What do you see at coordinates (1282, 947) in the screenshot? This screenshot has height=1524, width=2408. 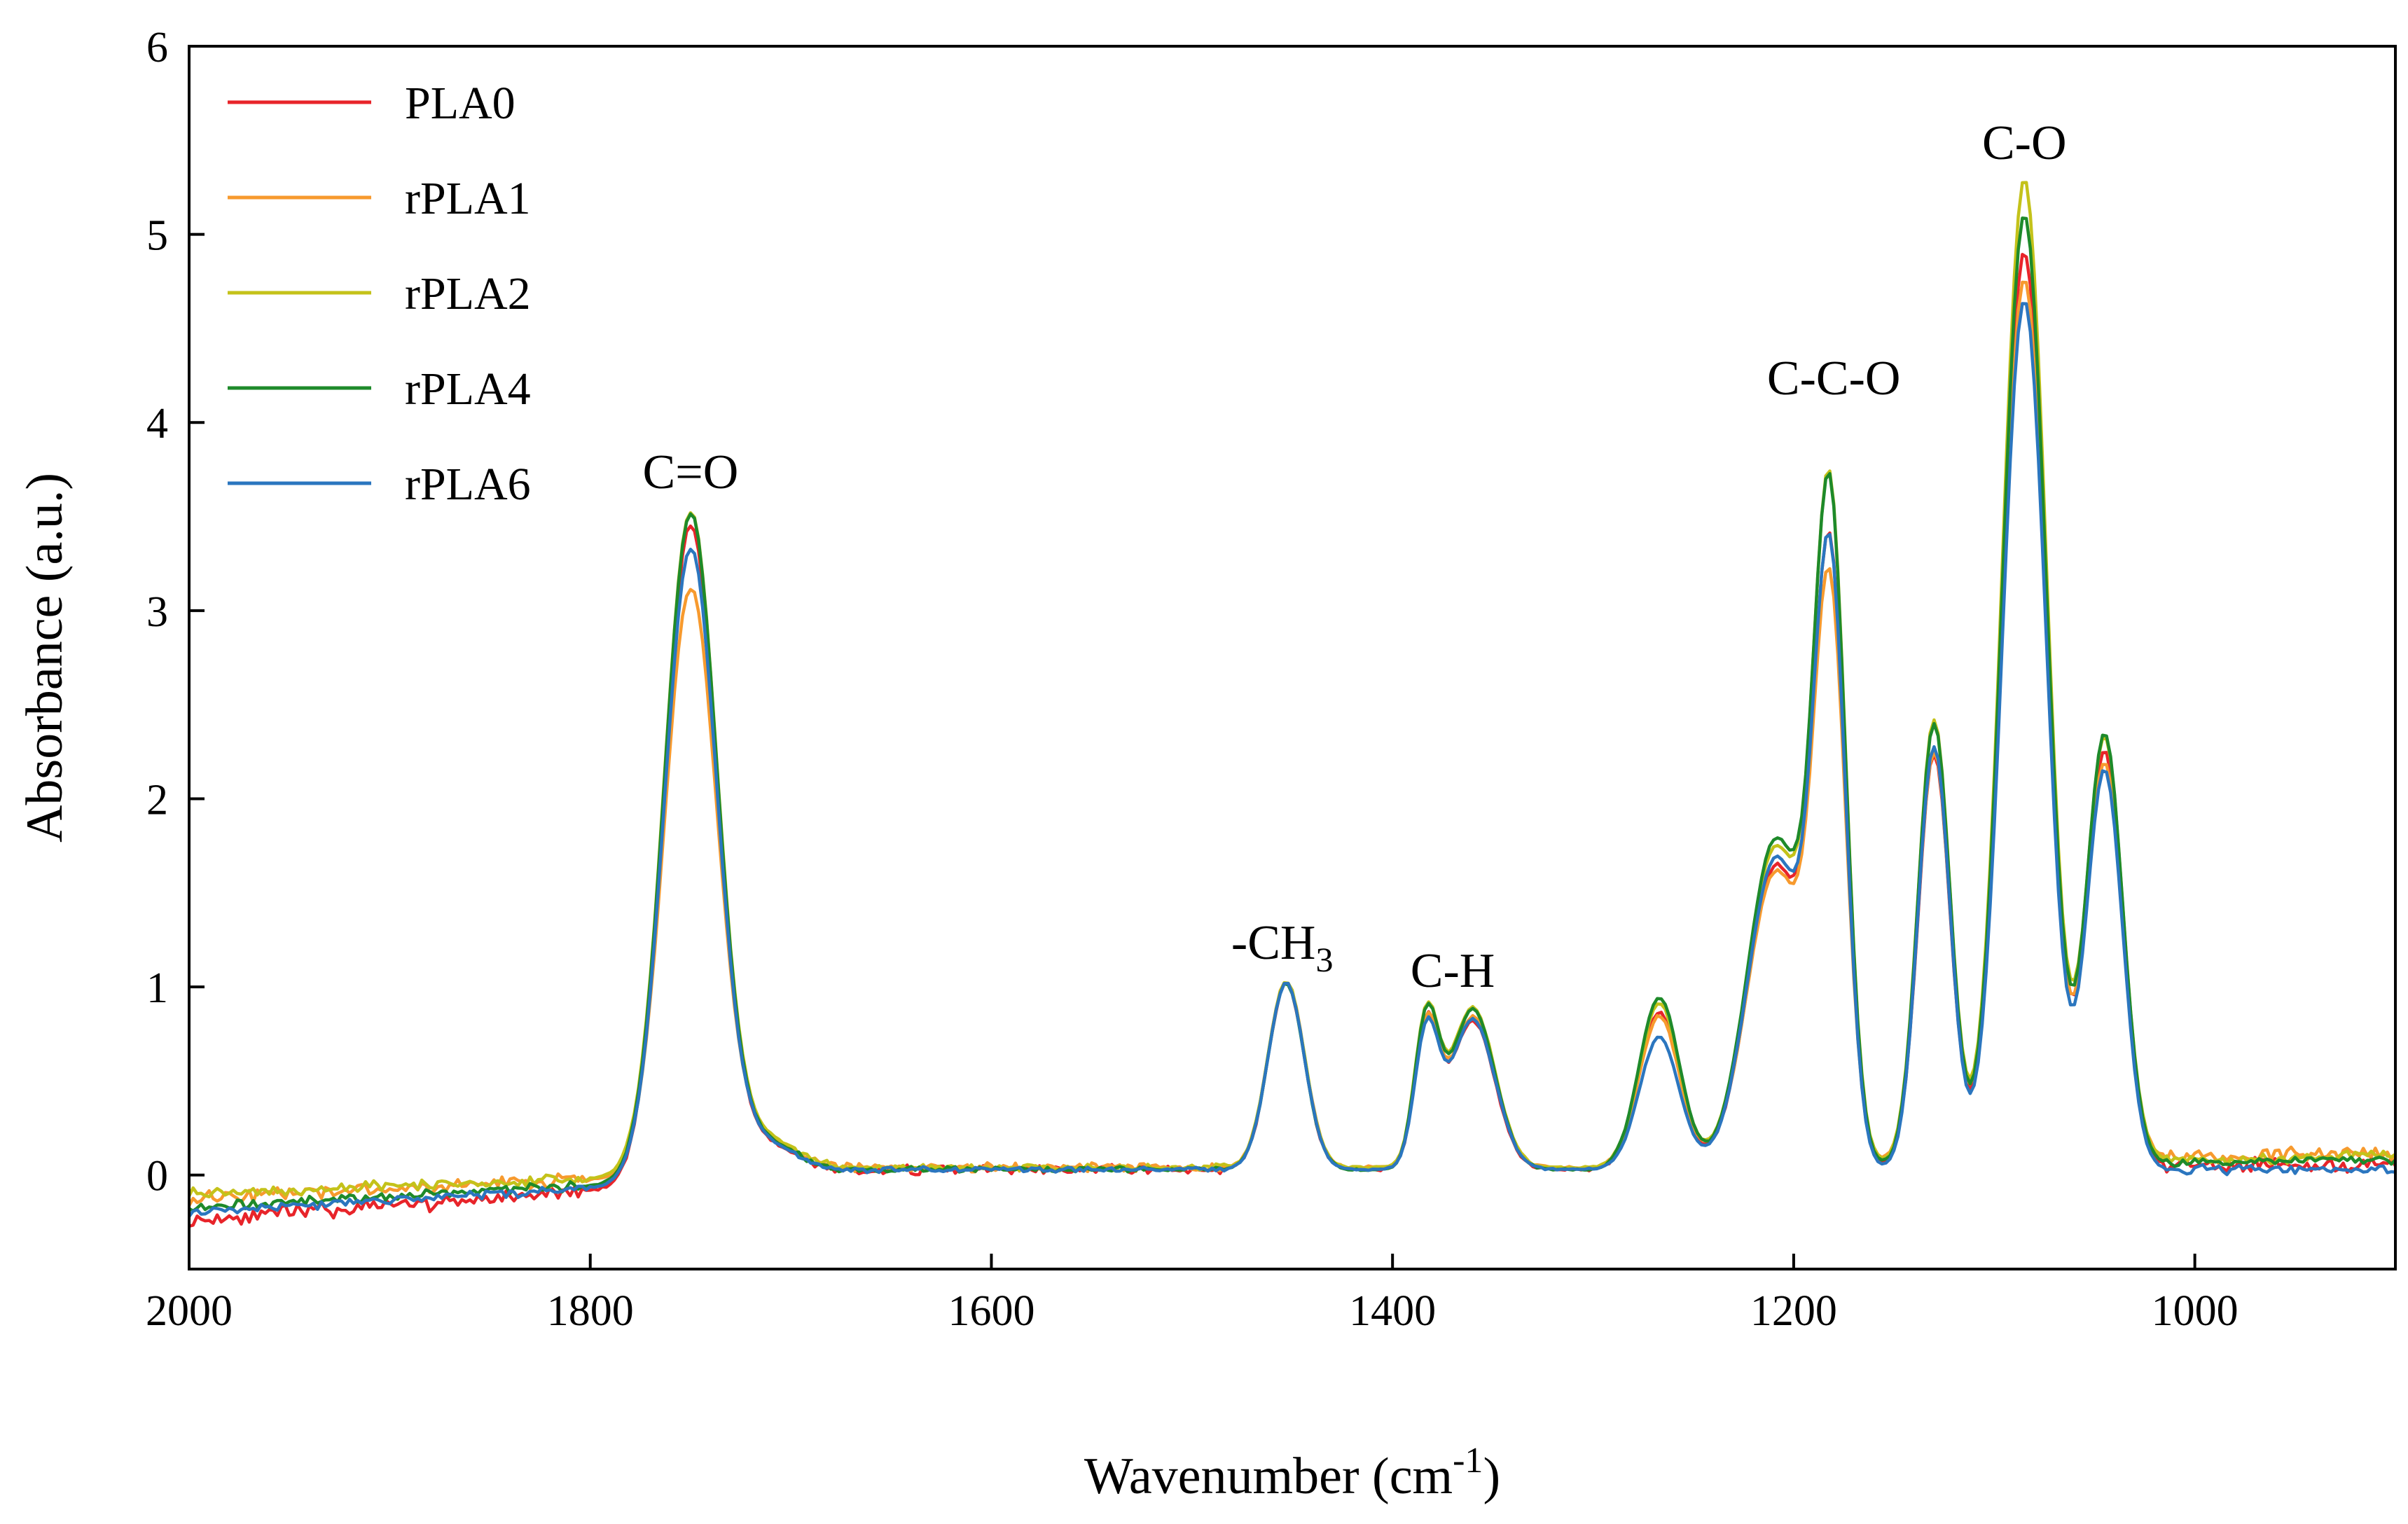 I see `peak-annotation: -CH3` at bounding box center [1282, 947].